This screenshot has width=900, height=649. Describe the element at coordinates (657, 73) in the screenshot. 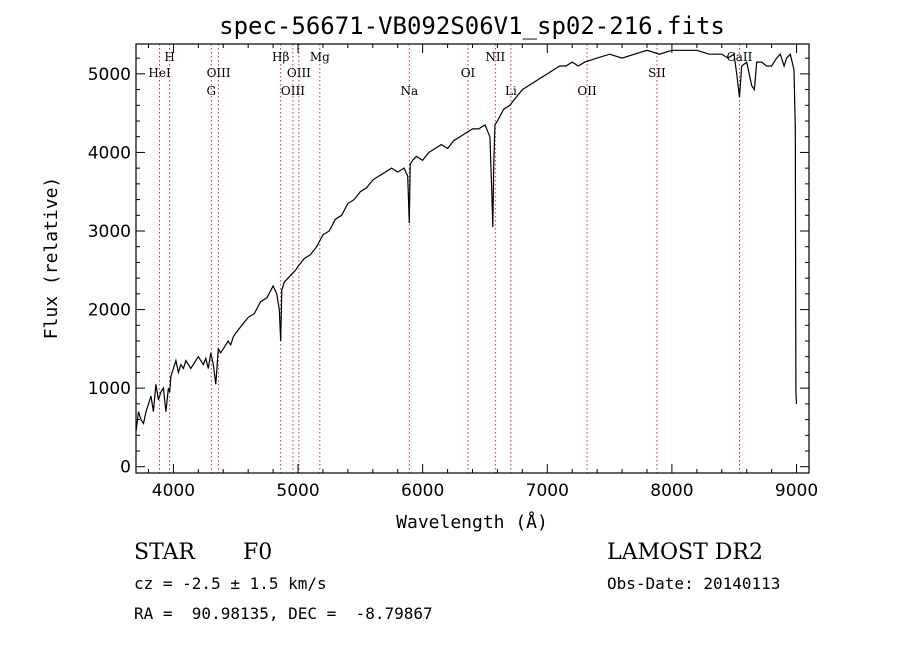

I see `spectral-line-label: SII` at that location.